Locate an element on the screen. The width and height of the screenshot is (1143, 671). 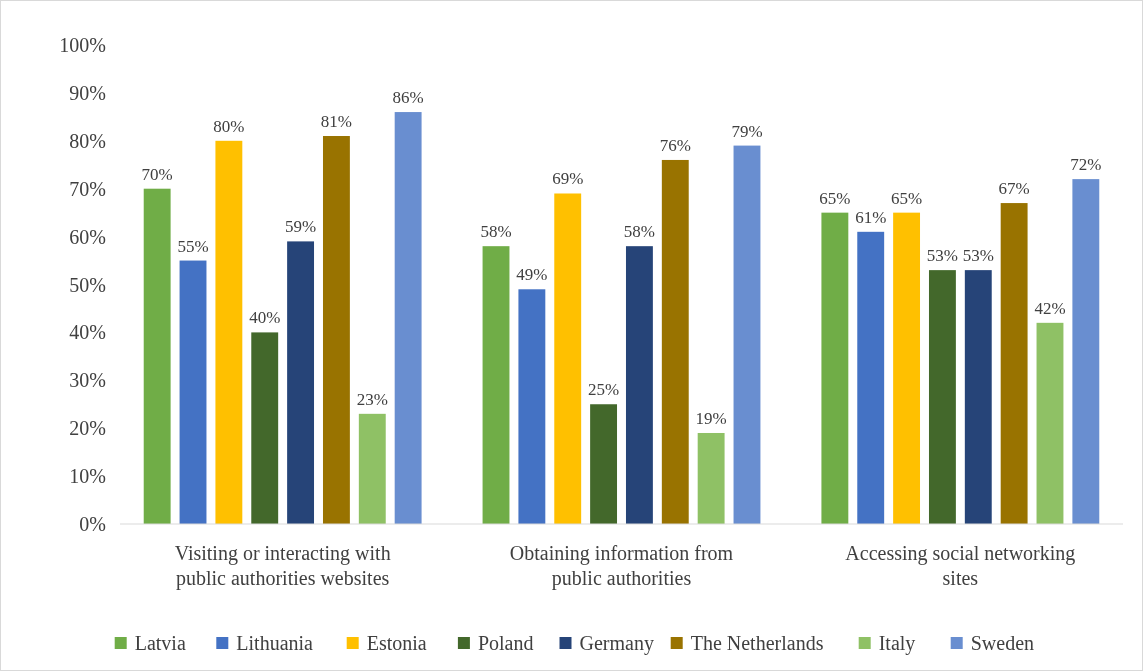
y-tick-label: 80% is located at coordinates (87, 140).